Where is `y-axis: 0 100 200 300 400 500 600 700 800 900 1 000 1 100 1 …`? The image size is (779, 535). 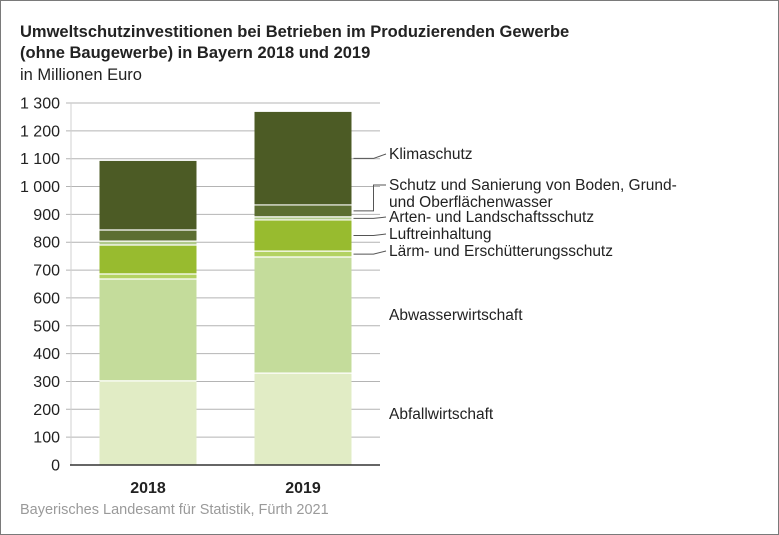
y-axis: 0 100 200 300 400 500 600 700 800 900 1 000 1 100 1 … is located at coordinates (46, 285).